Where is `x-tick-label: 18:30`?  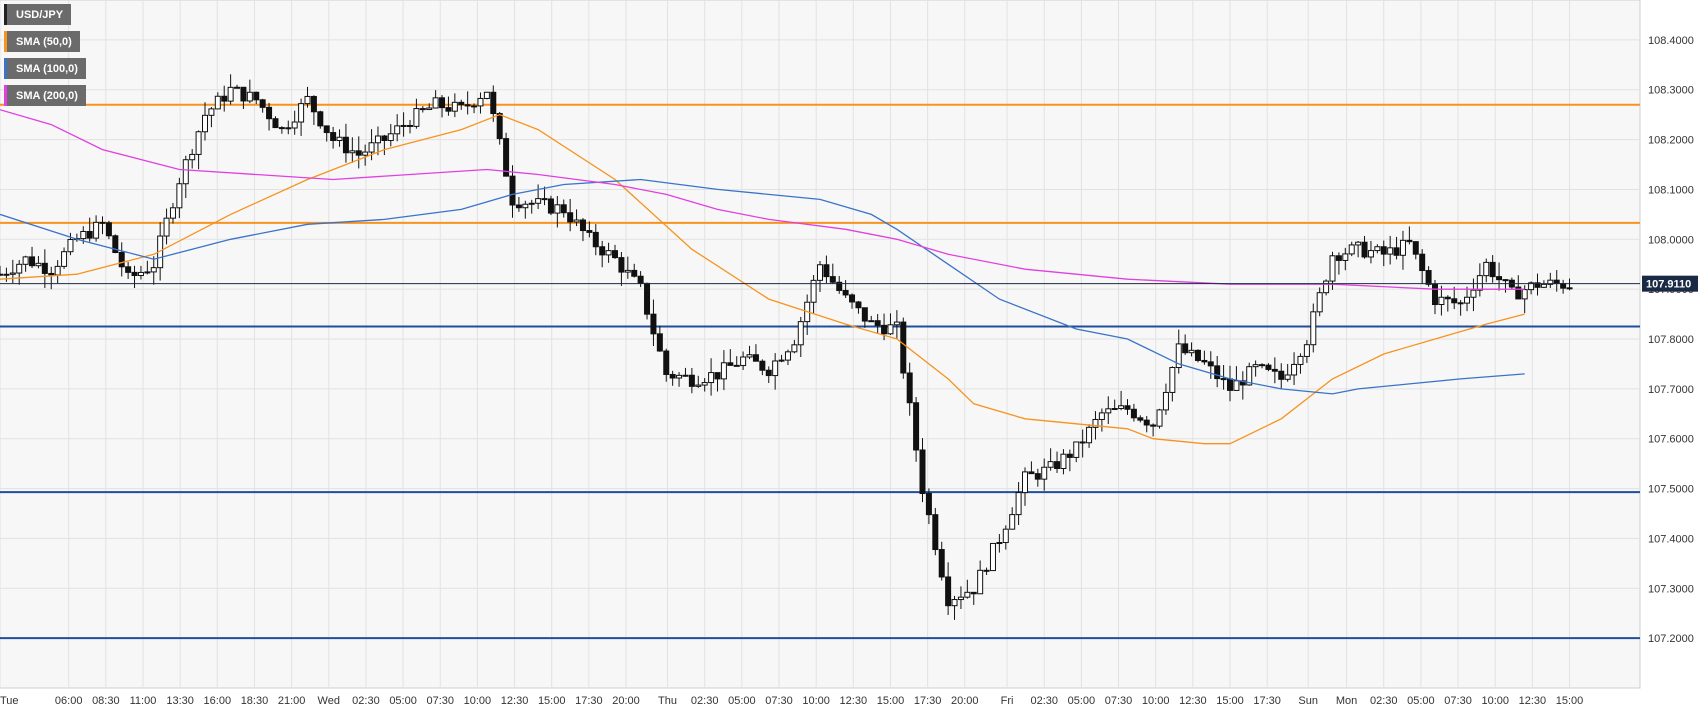
x-tick-label: 18:30 is located at coordinates (255, 701).